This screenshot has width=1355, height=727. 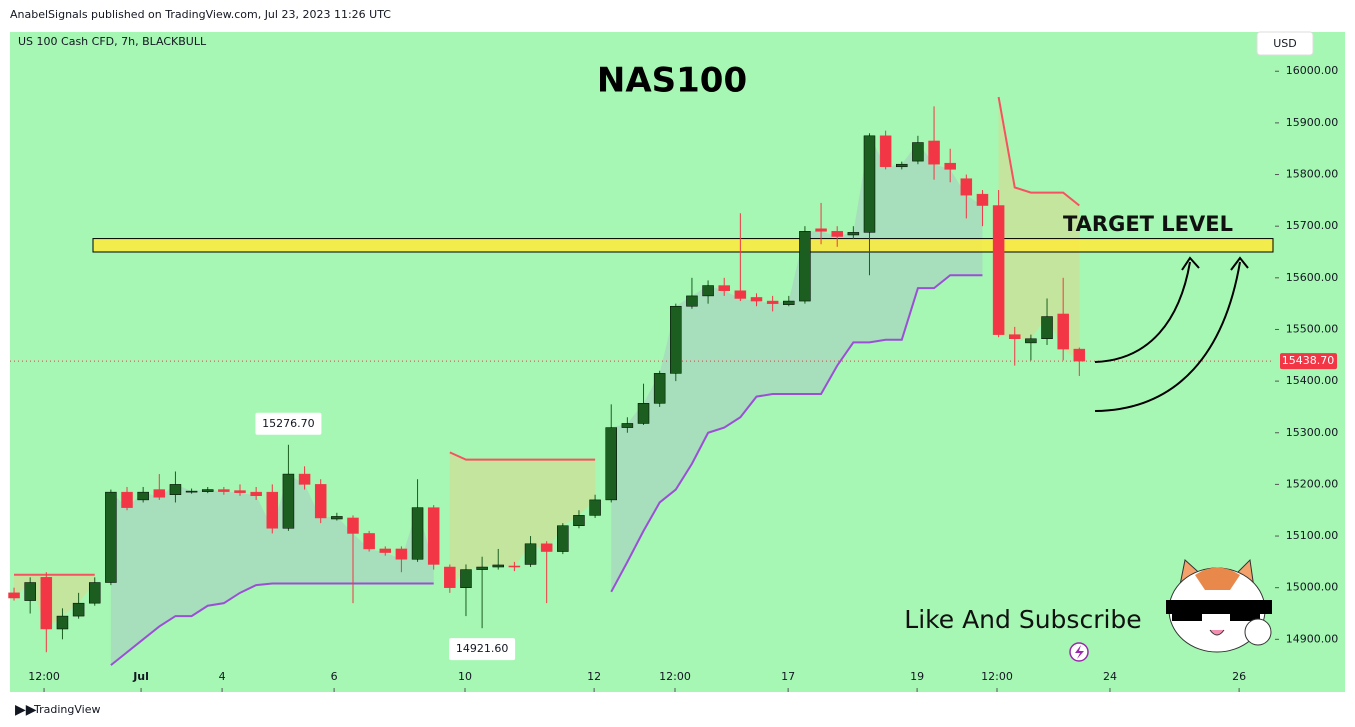 I want to click on high-label-box, so click(x=288, y=423).